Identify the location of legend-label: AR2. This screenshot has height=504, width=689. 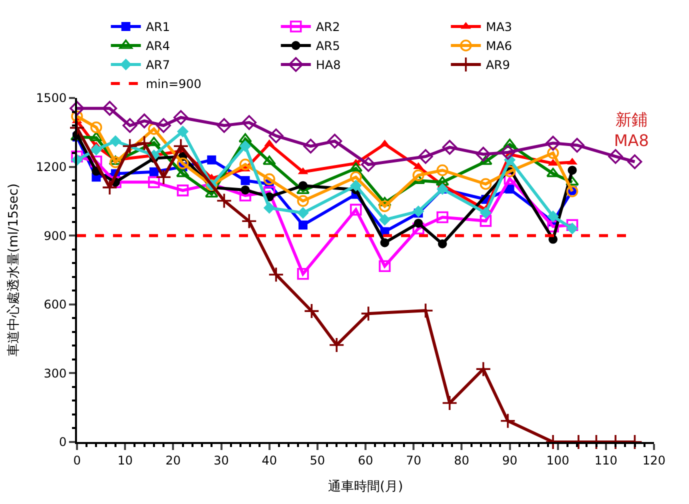
(328, 27).